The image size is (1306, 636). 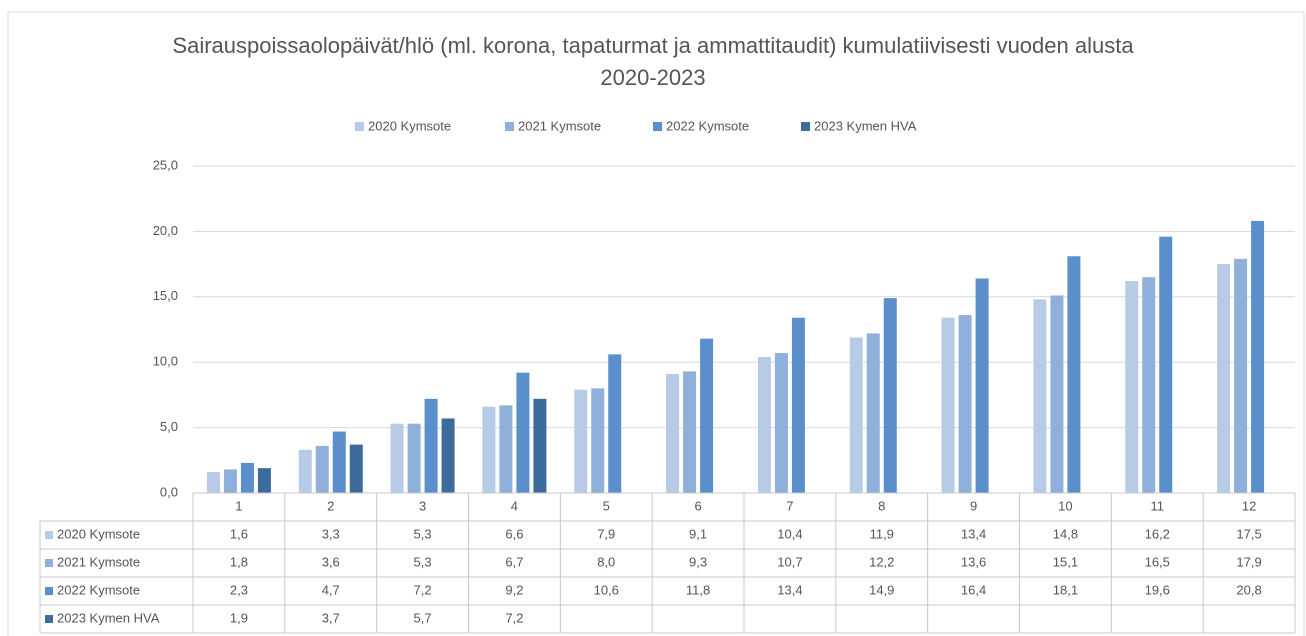 What do you see at coordinates (1065, 505) in the screenshot?
I see `x-tick-label: 10` at bounding box center [1065, 505].